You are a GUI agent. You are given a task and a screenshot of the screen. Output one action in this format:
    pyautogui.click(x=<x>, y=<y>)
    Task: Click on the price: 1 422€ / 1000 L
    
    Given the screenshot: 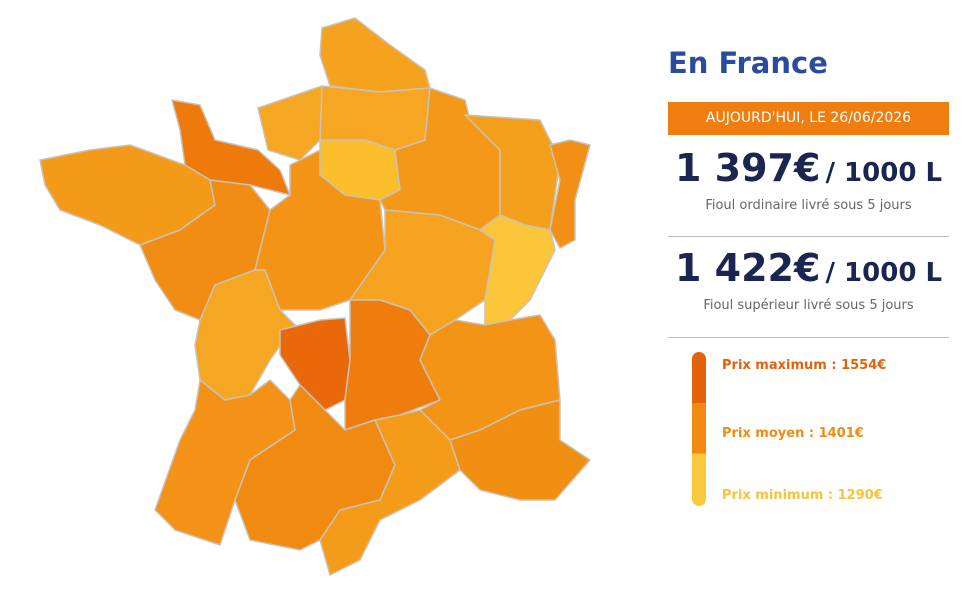 What is the action you would take?
    pyautogui.click(x=808, y=268)
    